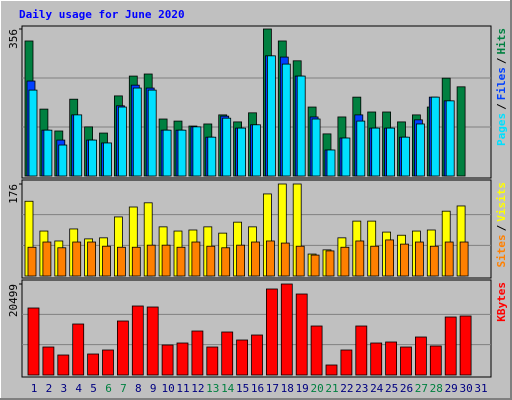  Describe the element at coordinates (501, 302) in the screenshot. I see `legend-entry: KBytes` at that location.